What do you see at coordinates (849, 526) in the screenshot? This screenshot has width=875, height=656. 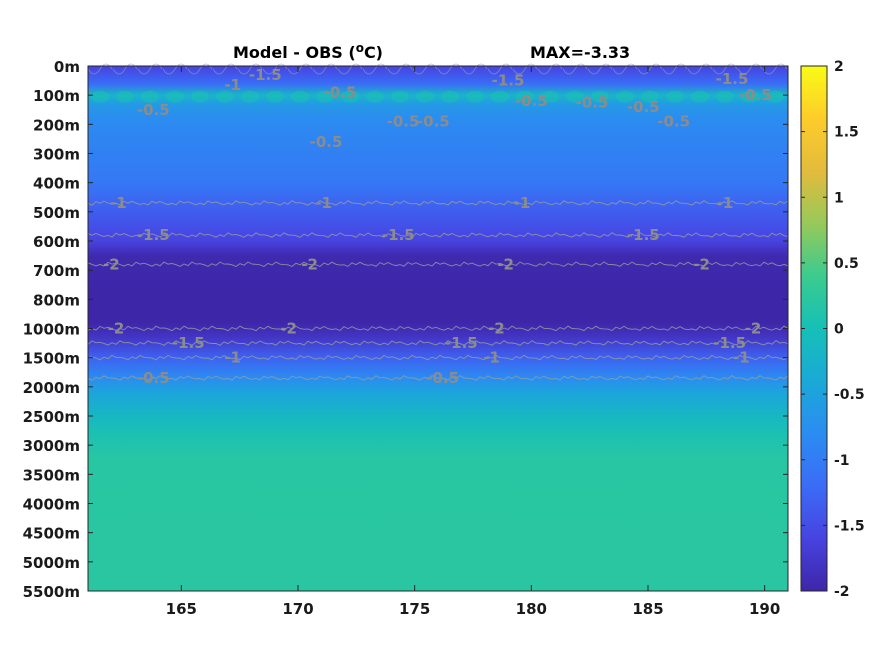 I see `colorbar-tick-label: -1.5` at bounding box center [849, 526].